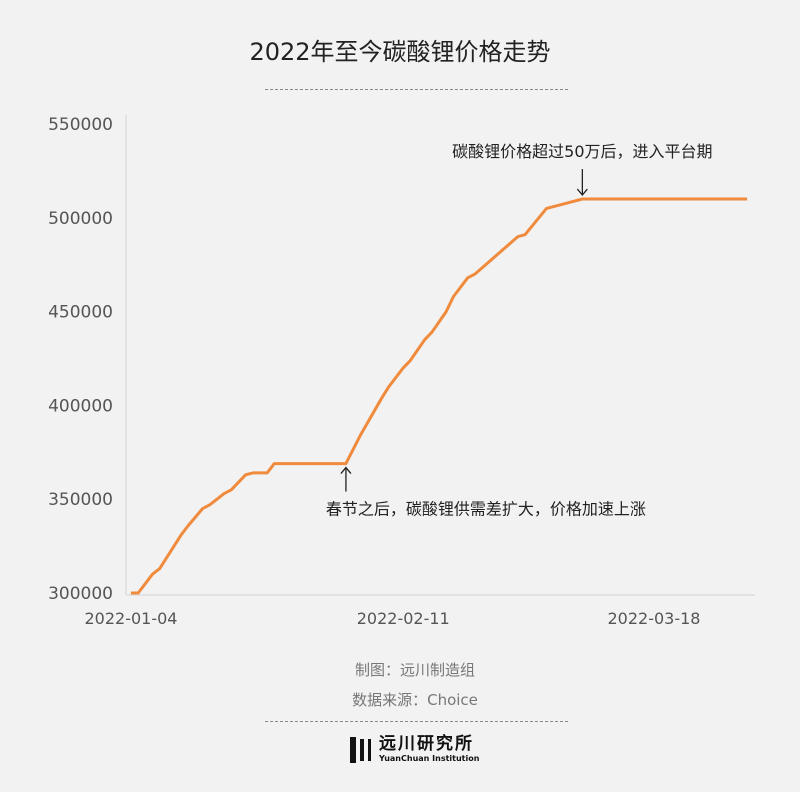 The height and width of the screenshot is (792, 800). Describe the element at coordinates (80, 219) in the screenshot. I see `y-tick-label: 500000` at that location.